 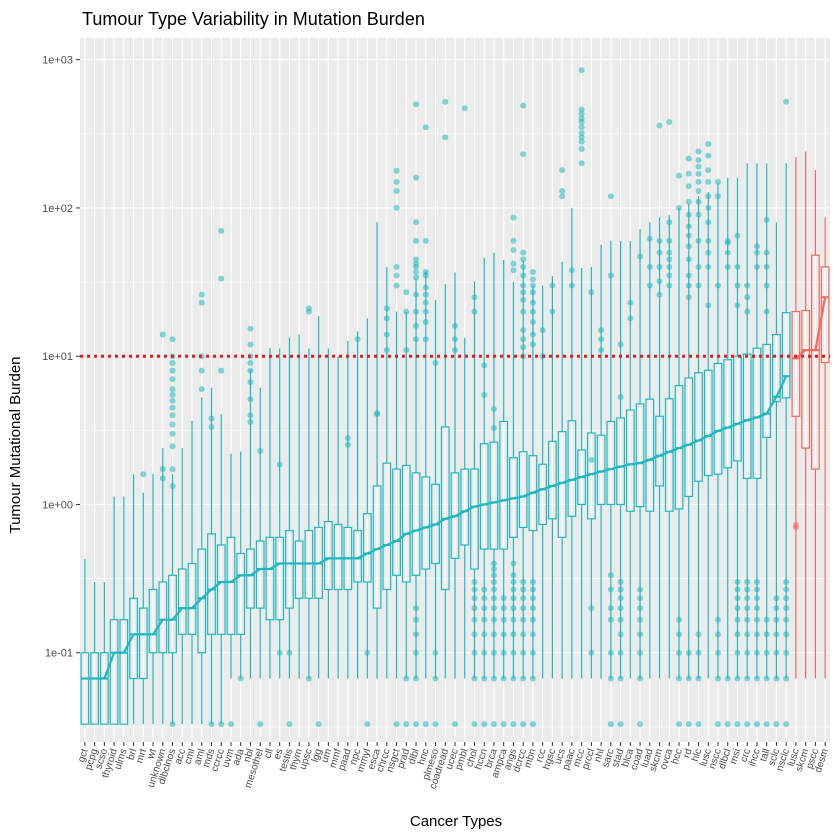 What do you see at coordinates (406, 508) in the screenshot?
I see `box-prad` at bounding box center [406, 508].